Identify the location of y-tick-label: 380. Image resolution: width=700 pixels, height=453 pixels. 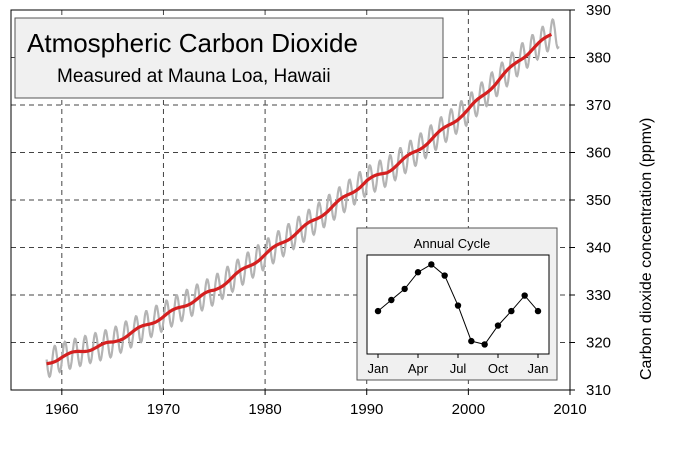
(598, 58).